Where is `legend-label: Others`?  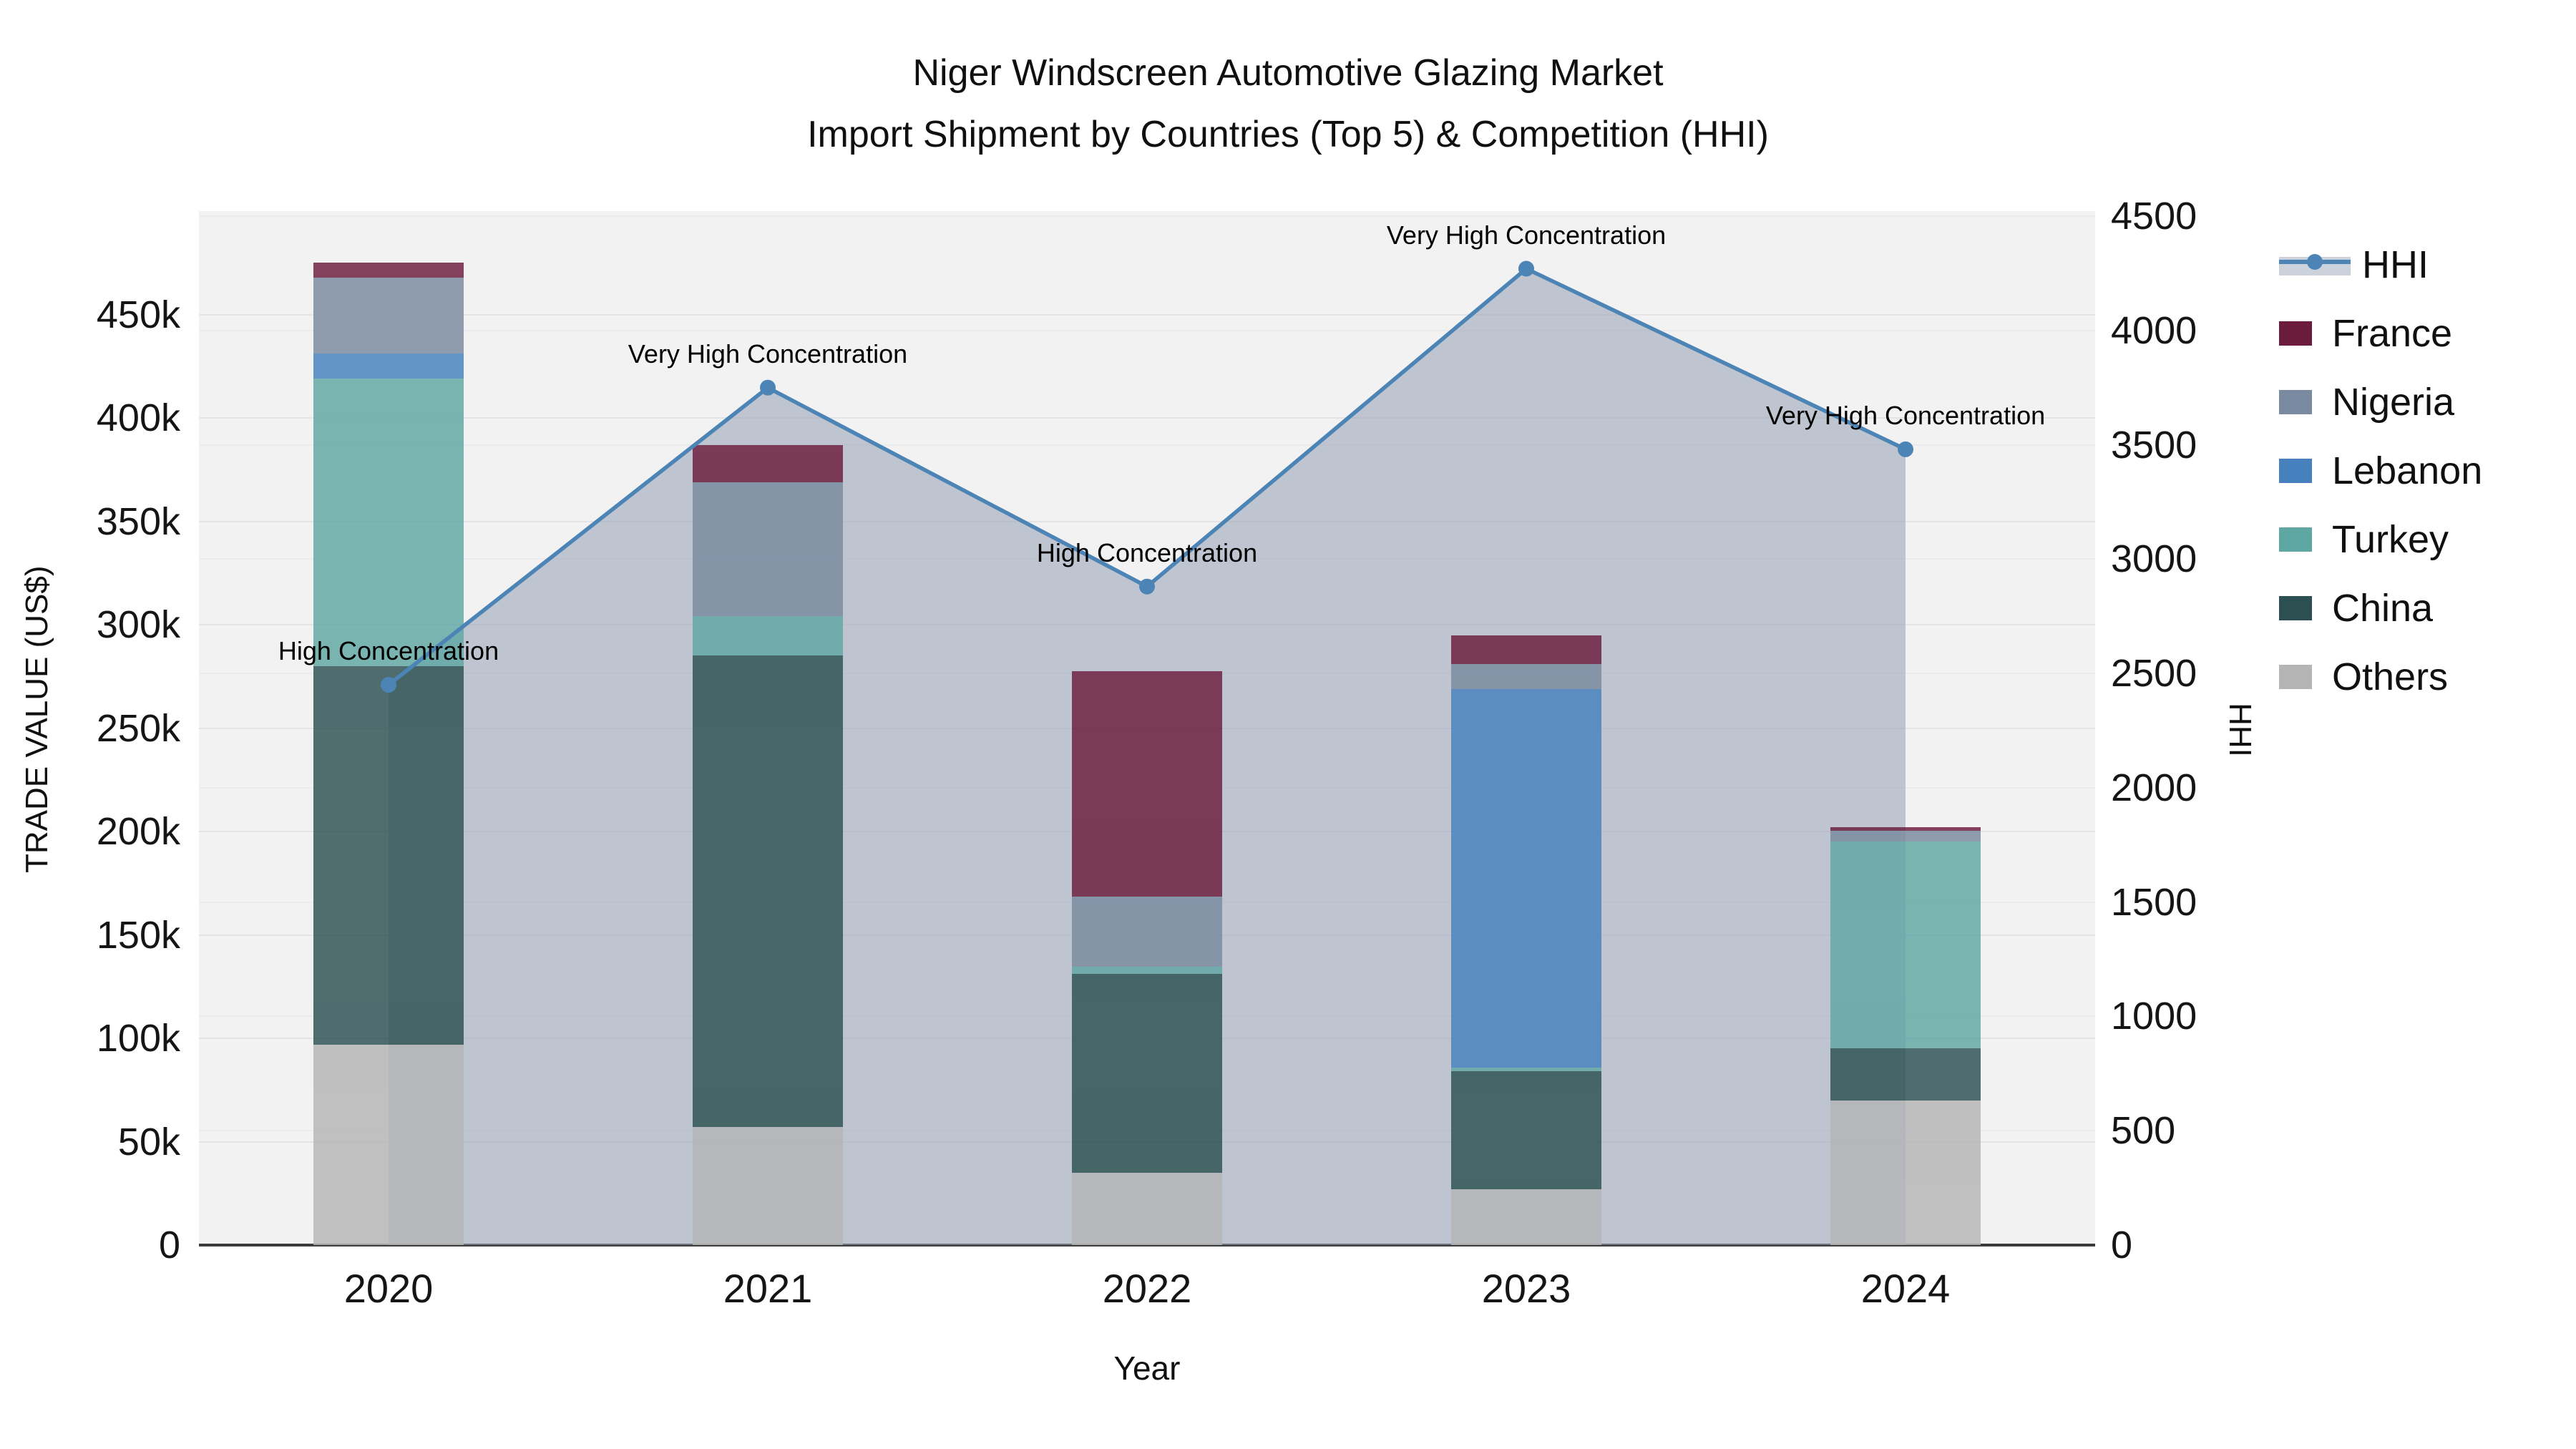
legend-label: Others is located at coordinates (2390, 676).